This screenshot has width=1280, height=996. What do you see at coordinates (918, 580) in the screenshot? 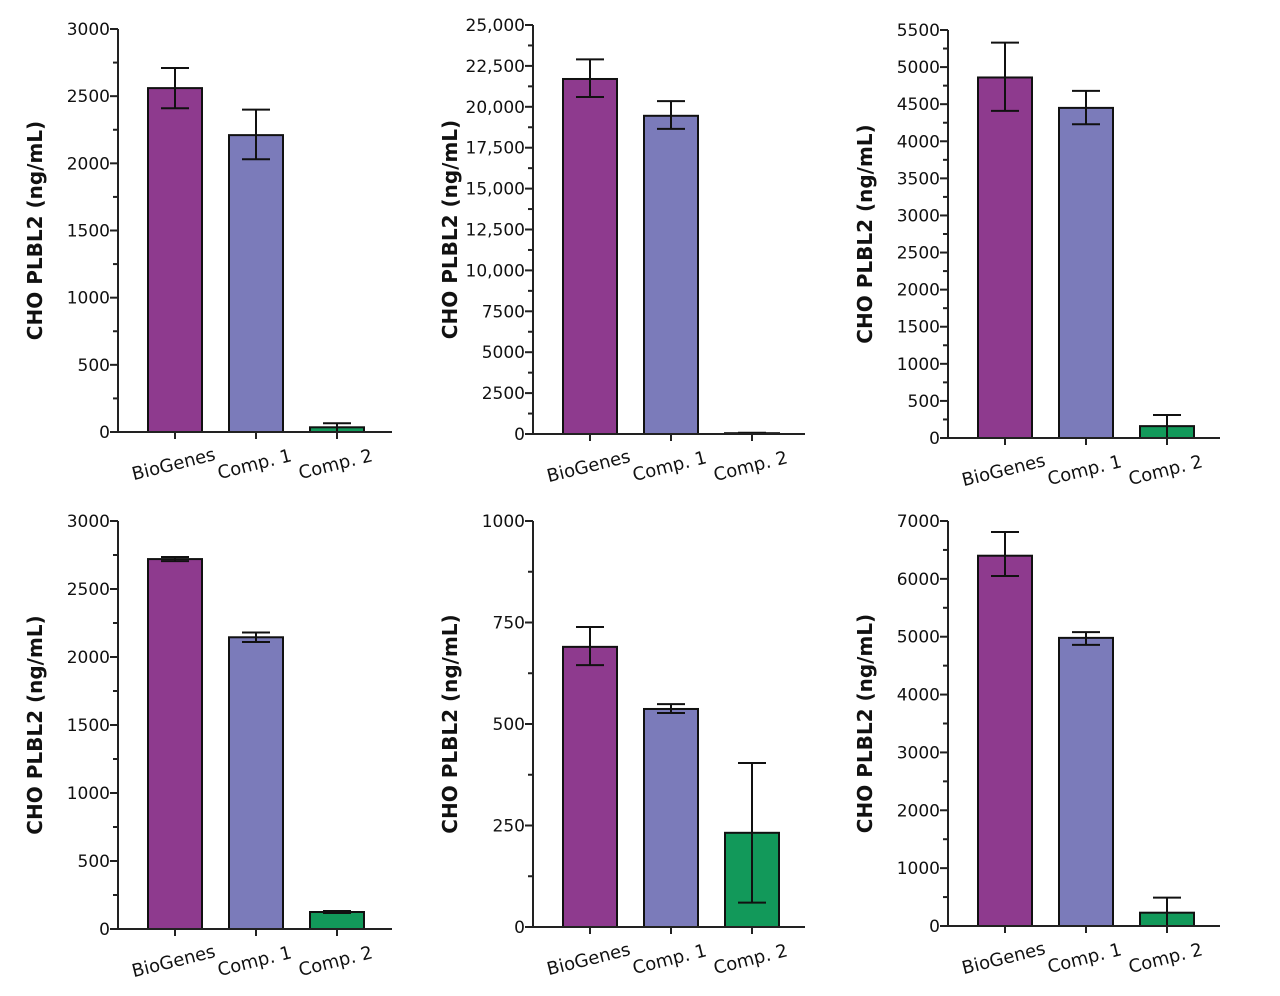
I see `y-tick-label: 6000` at bounding box center [918, 580].